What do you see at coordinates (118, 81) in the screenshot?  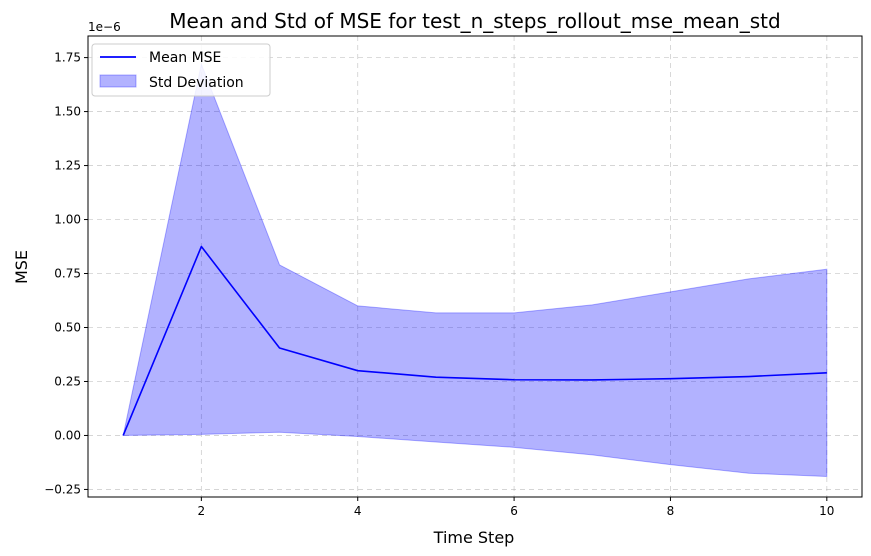 I see `legend-std-swatch` at bounding box center [118, 81].